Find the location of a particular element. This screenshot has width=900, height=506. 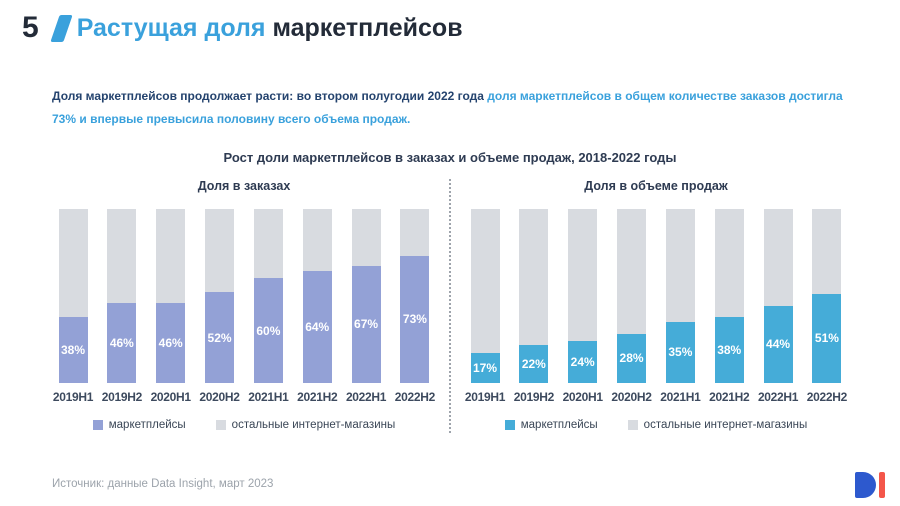

segment-marketplaces: 35% is located at coordinates (680, 352).